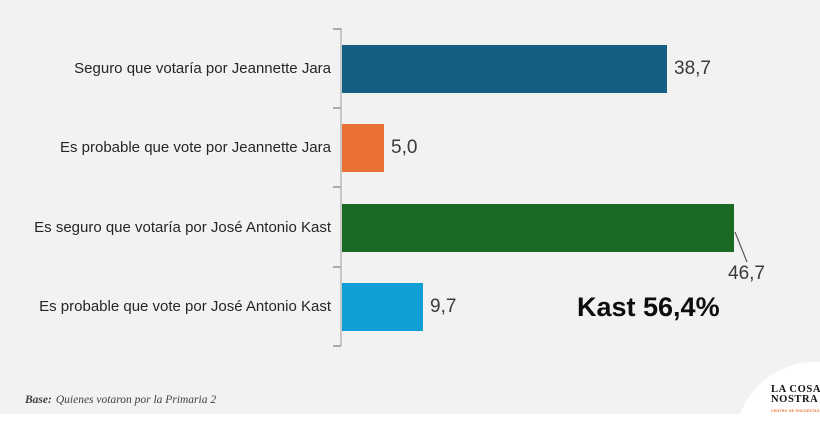 The width and height of the screenshot is (820, 422). What do you see at coordinates (38, 400) in the screenshot?
I see `footnote-prefix: Base:` at bounding box center [38, 400].